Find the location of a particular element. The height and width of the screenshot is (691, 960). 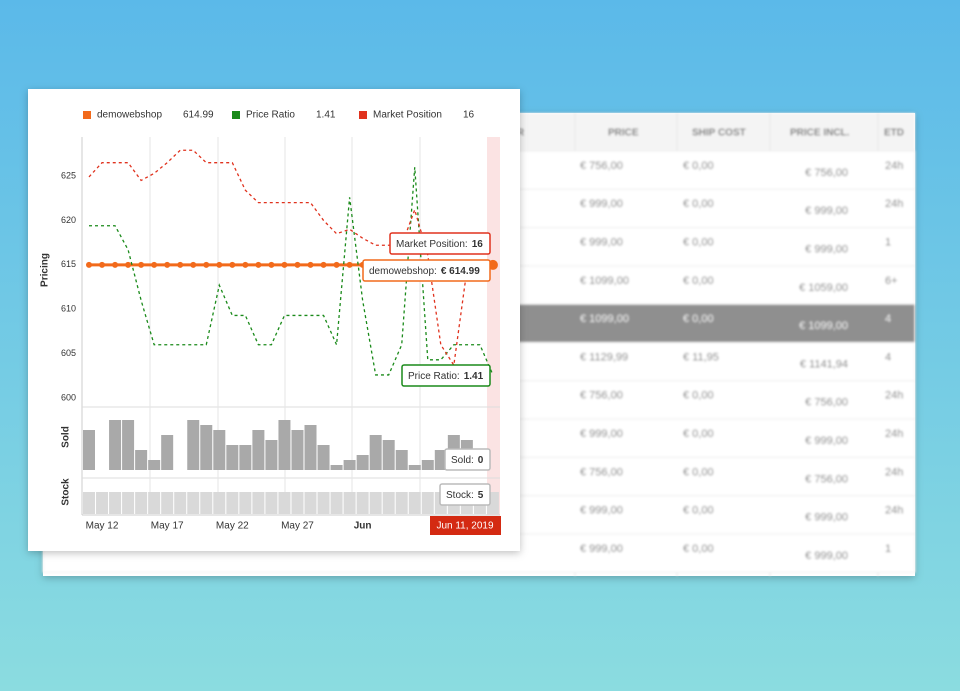

tooltip-label: Market Position: is located at coordinates (432, 244).